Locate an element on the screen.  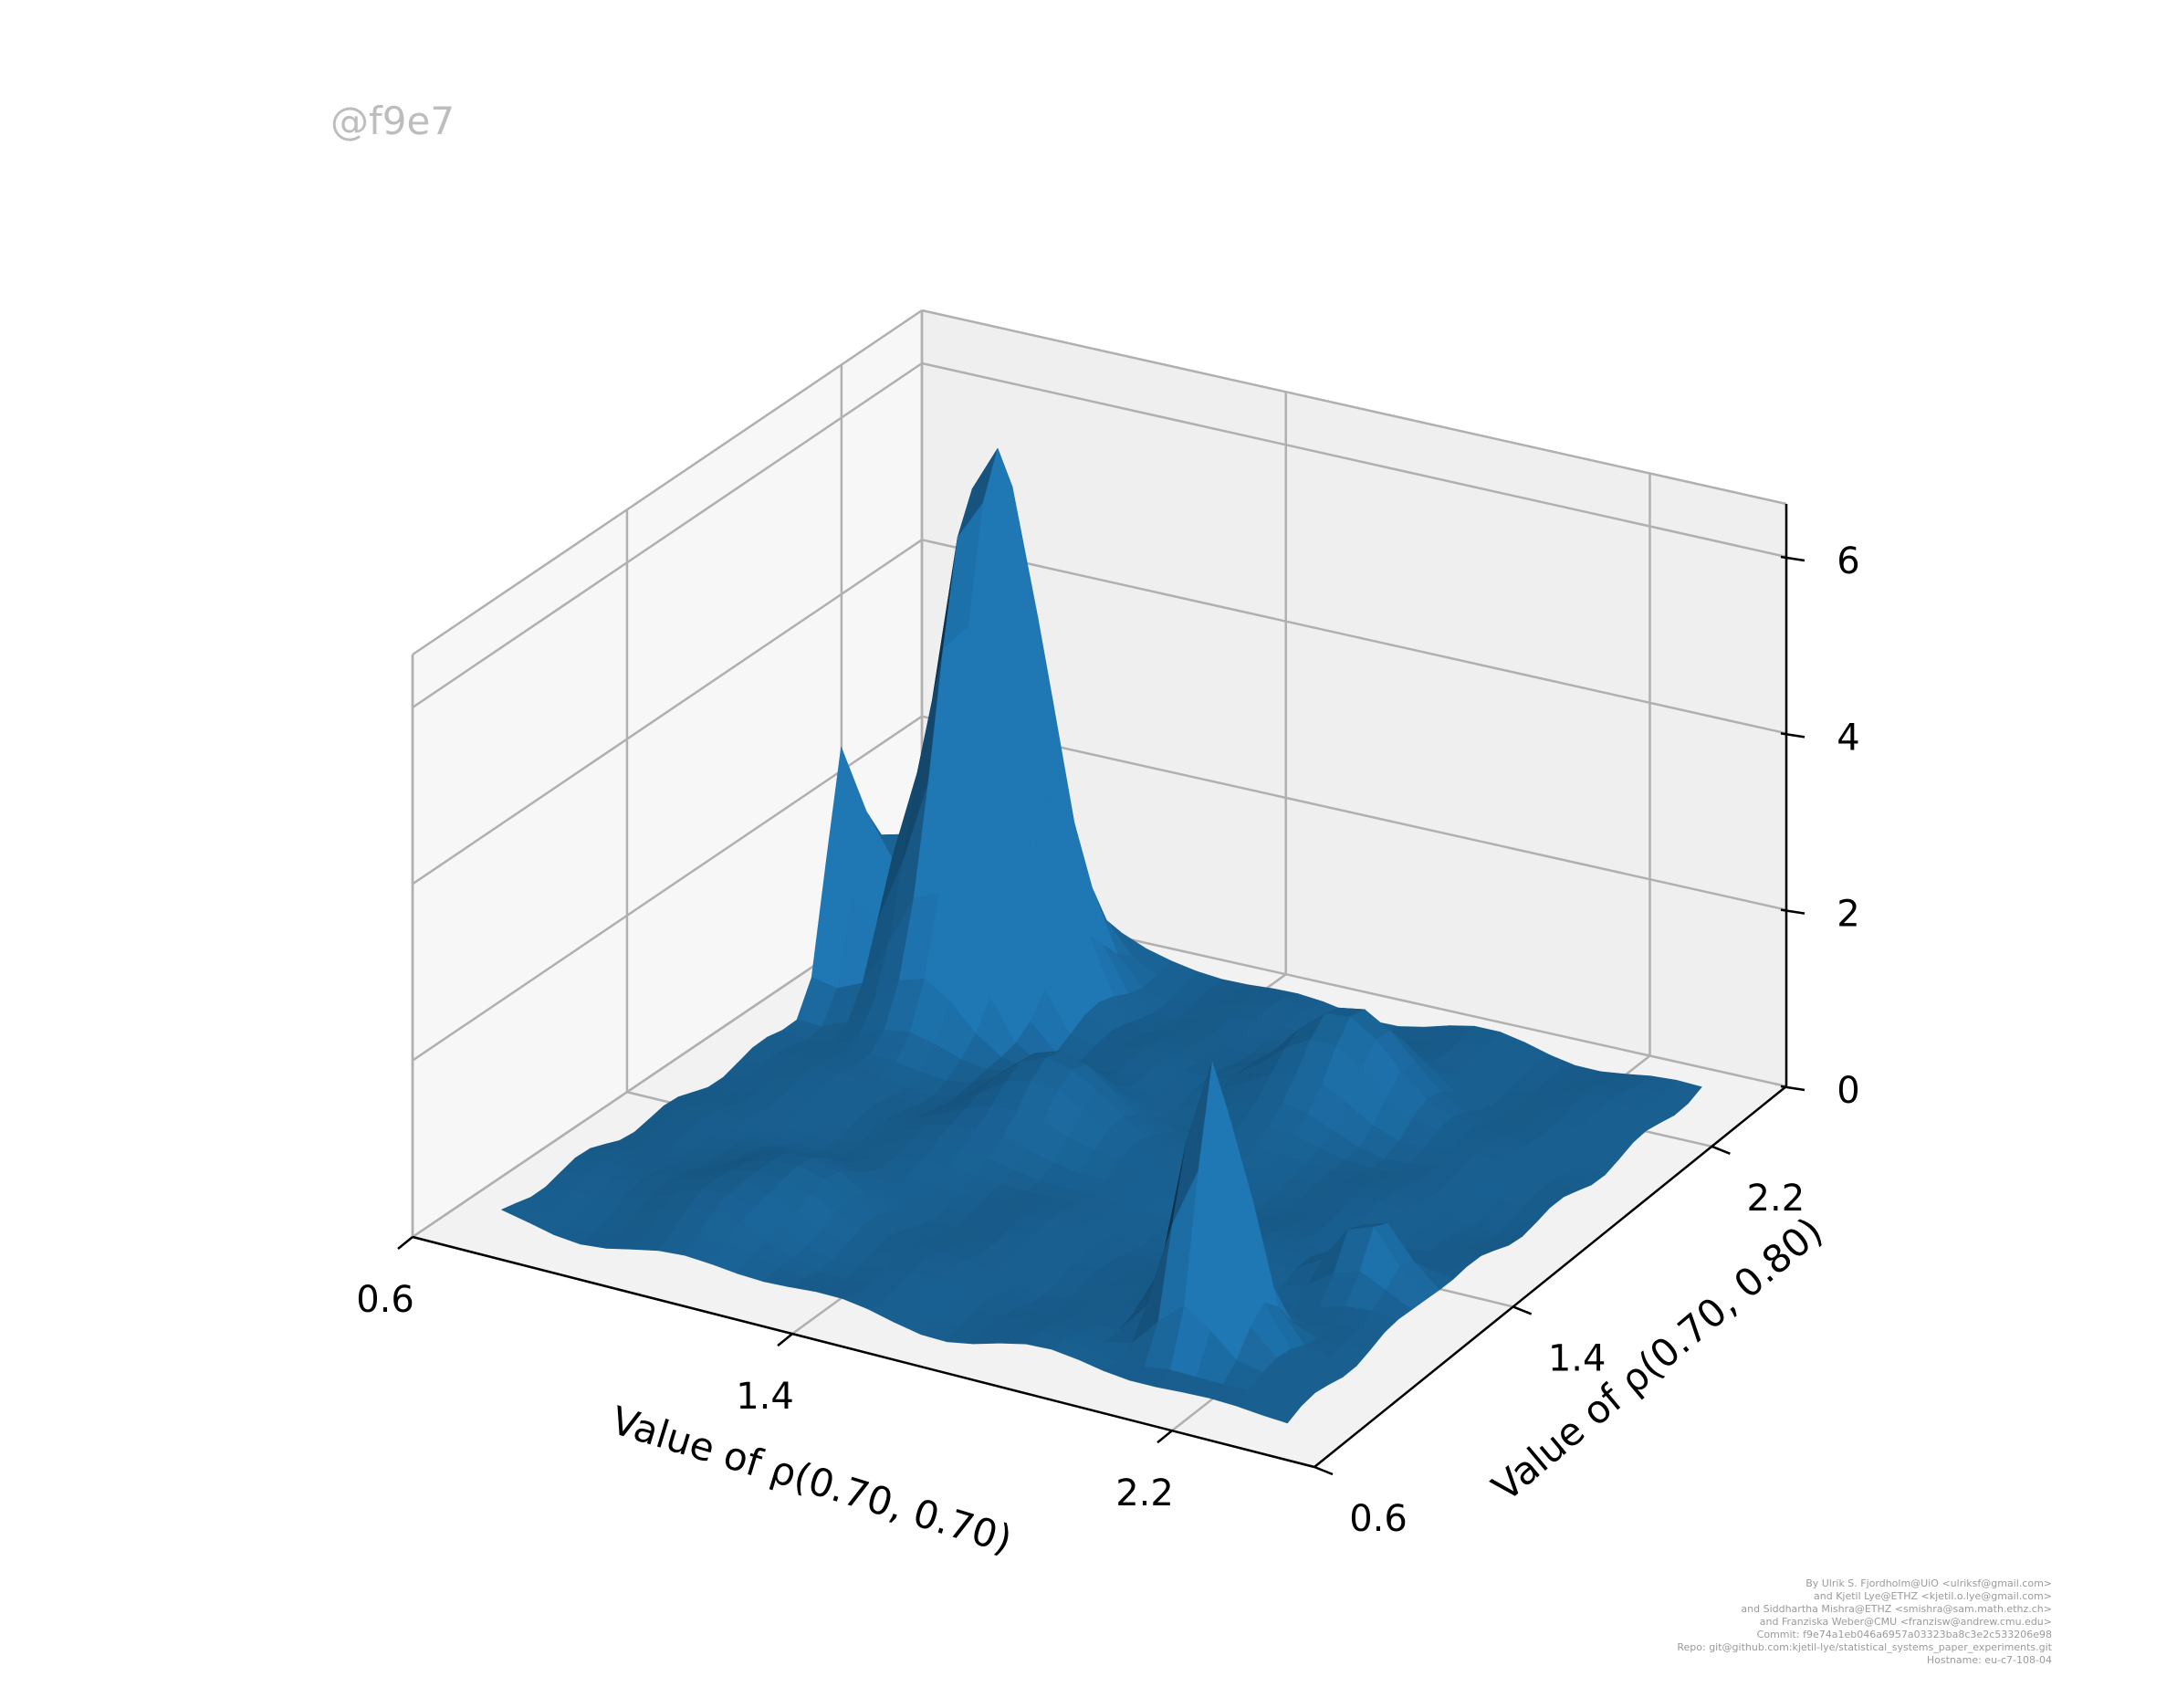
credits-line: Hostname: eu-c7-108-04 is located at coordinates (1989, 1660).